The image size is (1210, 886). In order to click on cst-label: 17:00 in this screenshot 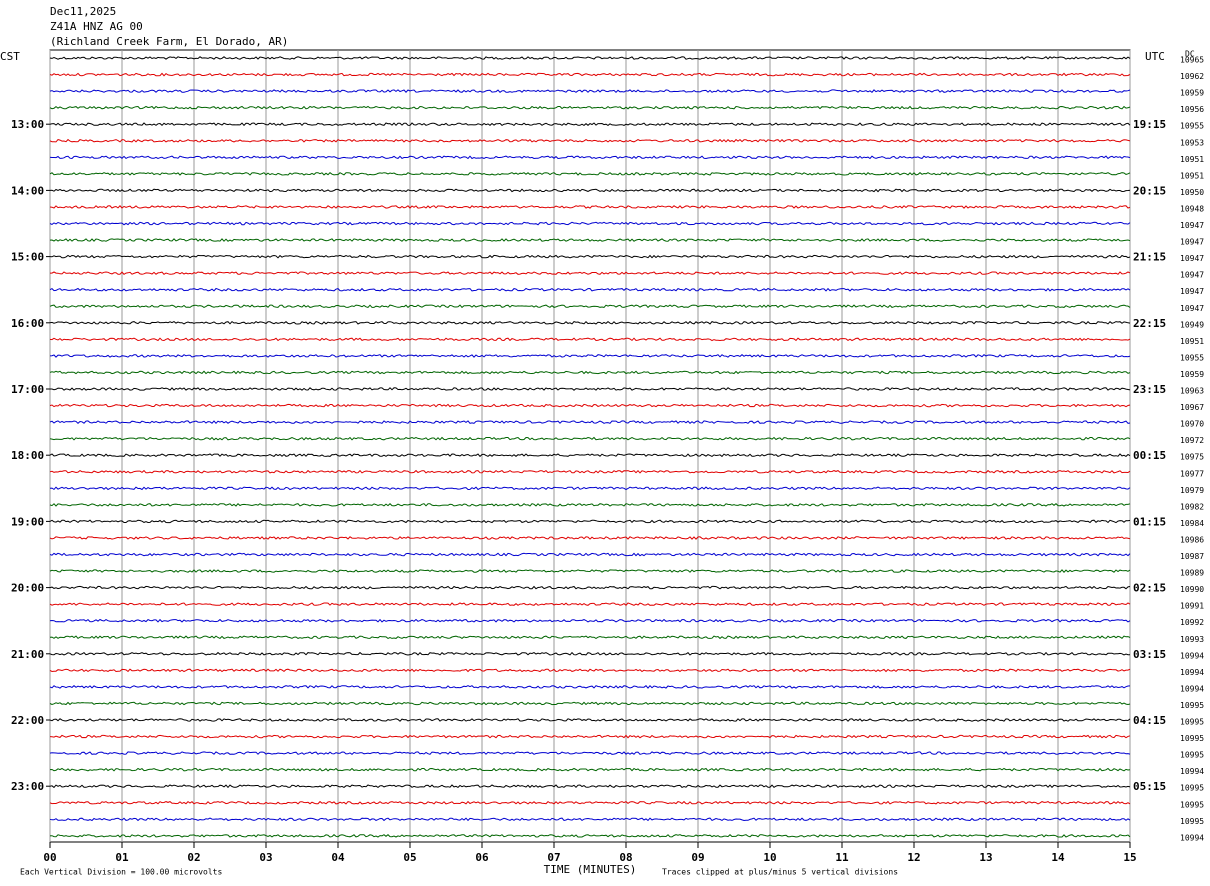, I will do `click(27, 389)`.